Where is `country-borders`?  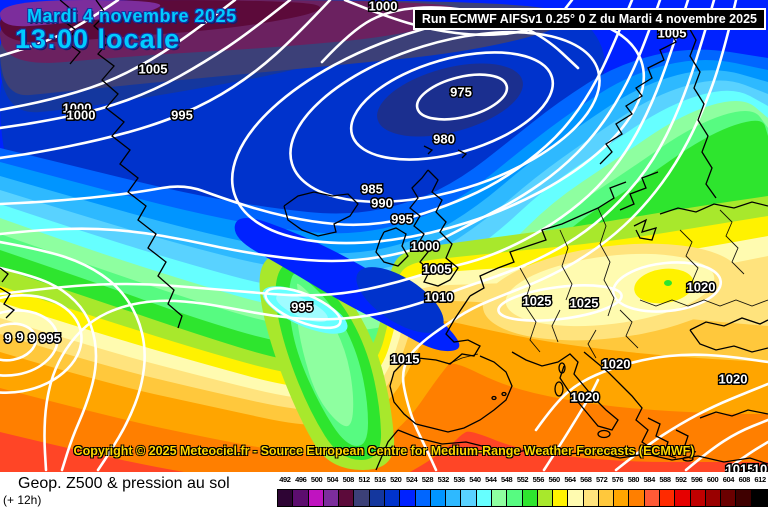 country-borders is located at coordinates (607, 286).